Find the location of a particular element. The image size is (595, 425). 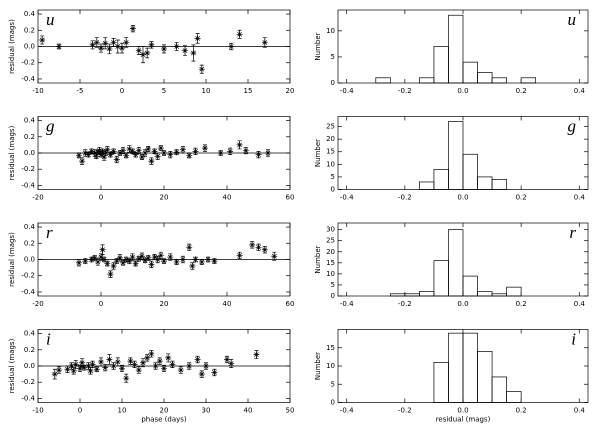

x-tick-label: 5 is located at coordinates (164, 91).